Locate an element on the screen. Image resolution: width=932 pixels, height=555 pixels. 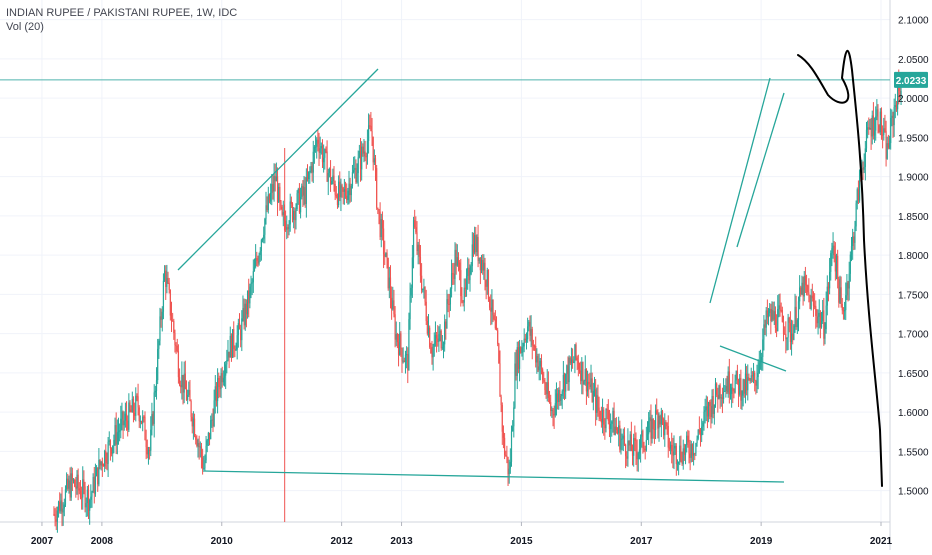
y-tick-label: 1.9500 is located at coordinates (913, 138).